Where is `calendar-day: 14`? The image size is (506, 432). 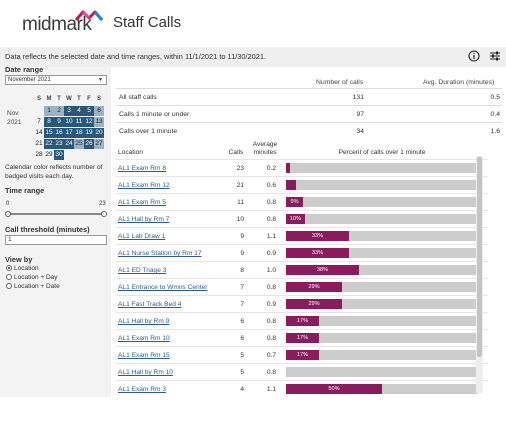
calendar-day: 14 is located at coordinates (39, 133).